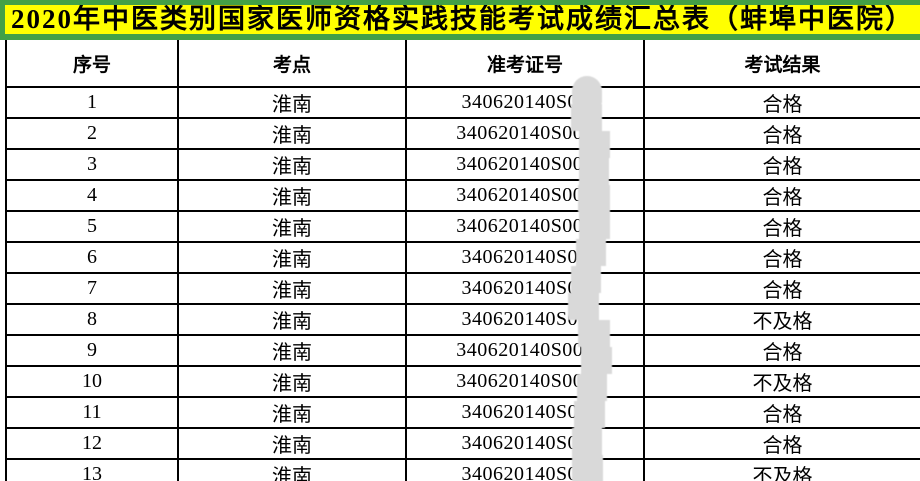 The height and width of the screenshot is (481, 920). I want to click on serial-cell: 8, so click(92, 319).